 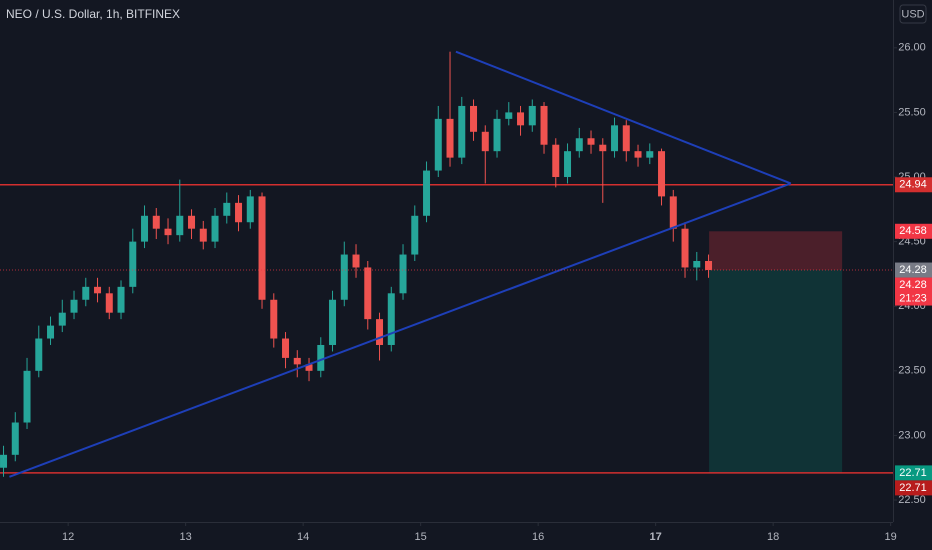 What do you see at coordinates (773, 537) in the screenshot?
I see `x-tick-label: 18` at bounding box center [773, 537].